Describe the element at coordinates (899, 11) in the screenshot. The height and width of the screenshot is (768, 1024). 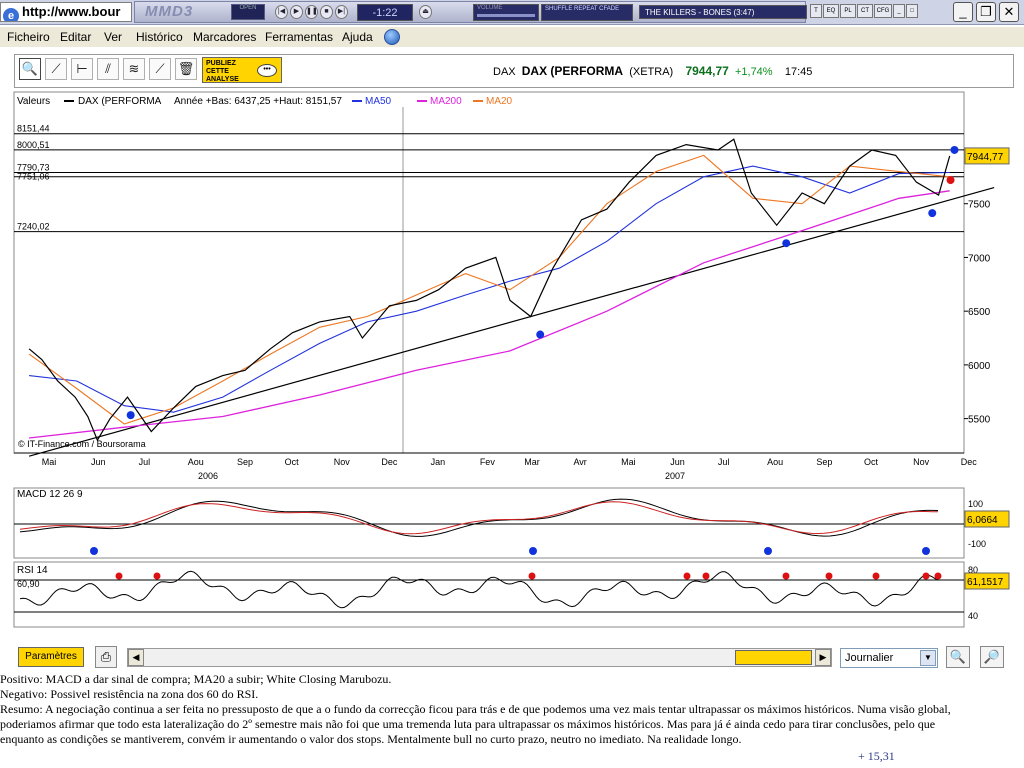
I see `winamp-minimize-icon: _` at that location.